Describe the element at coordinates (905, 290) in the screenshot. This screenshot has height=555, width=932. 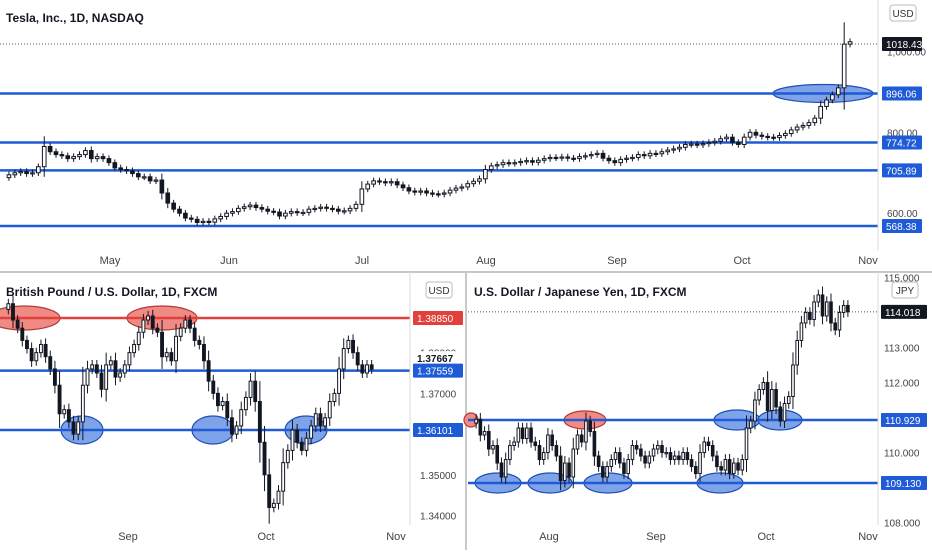
I see `usdjpy-currency-badge` at that location.